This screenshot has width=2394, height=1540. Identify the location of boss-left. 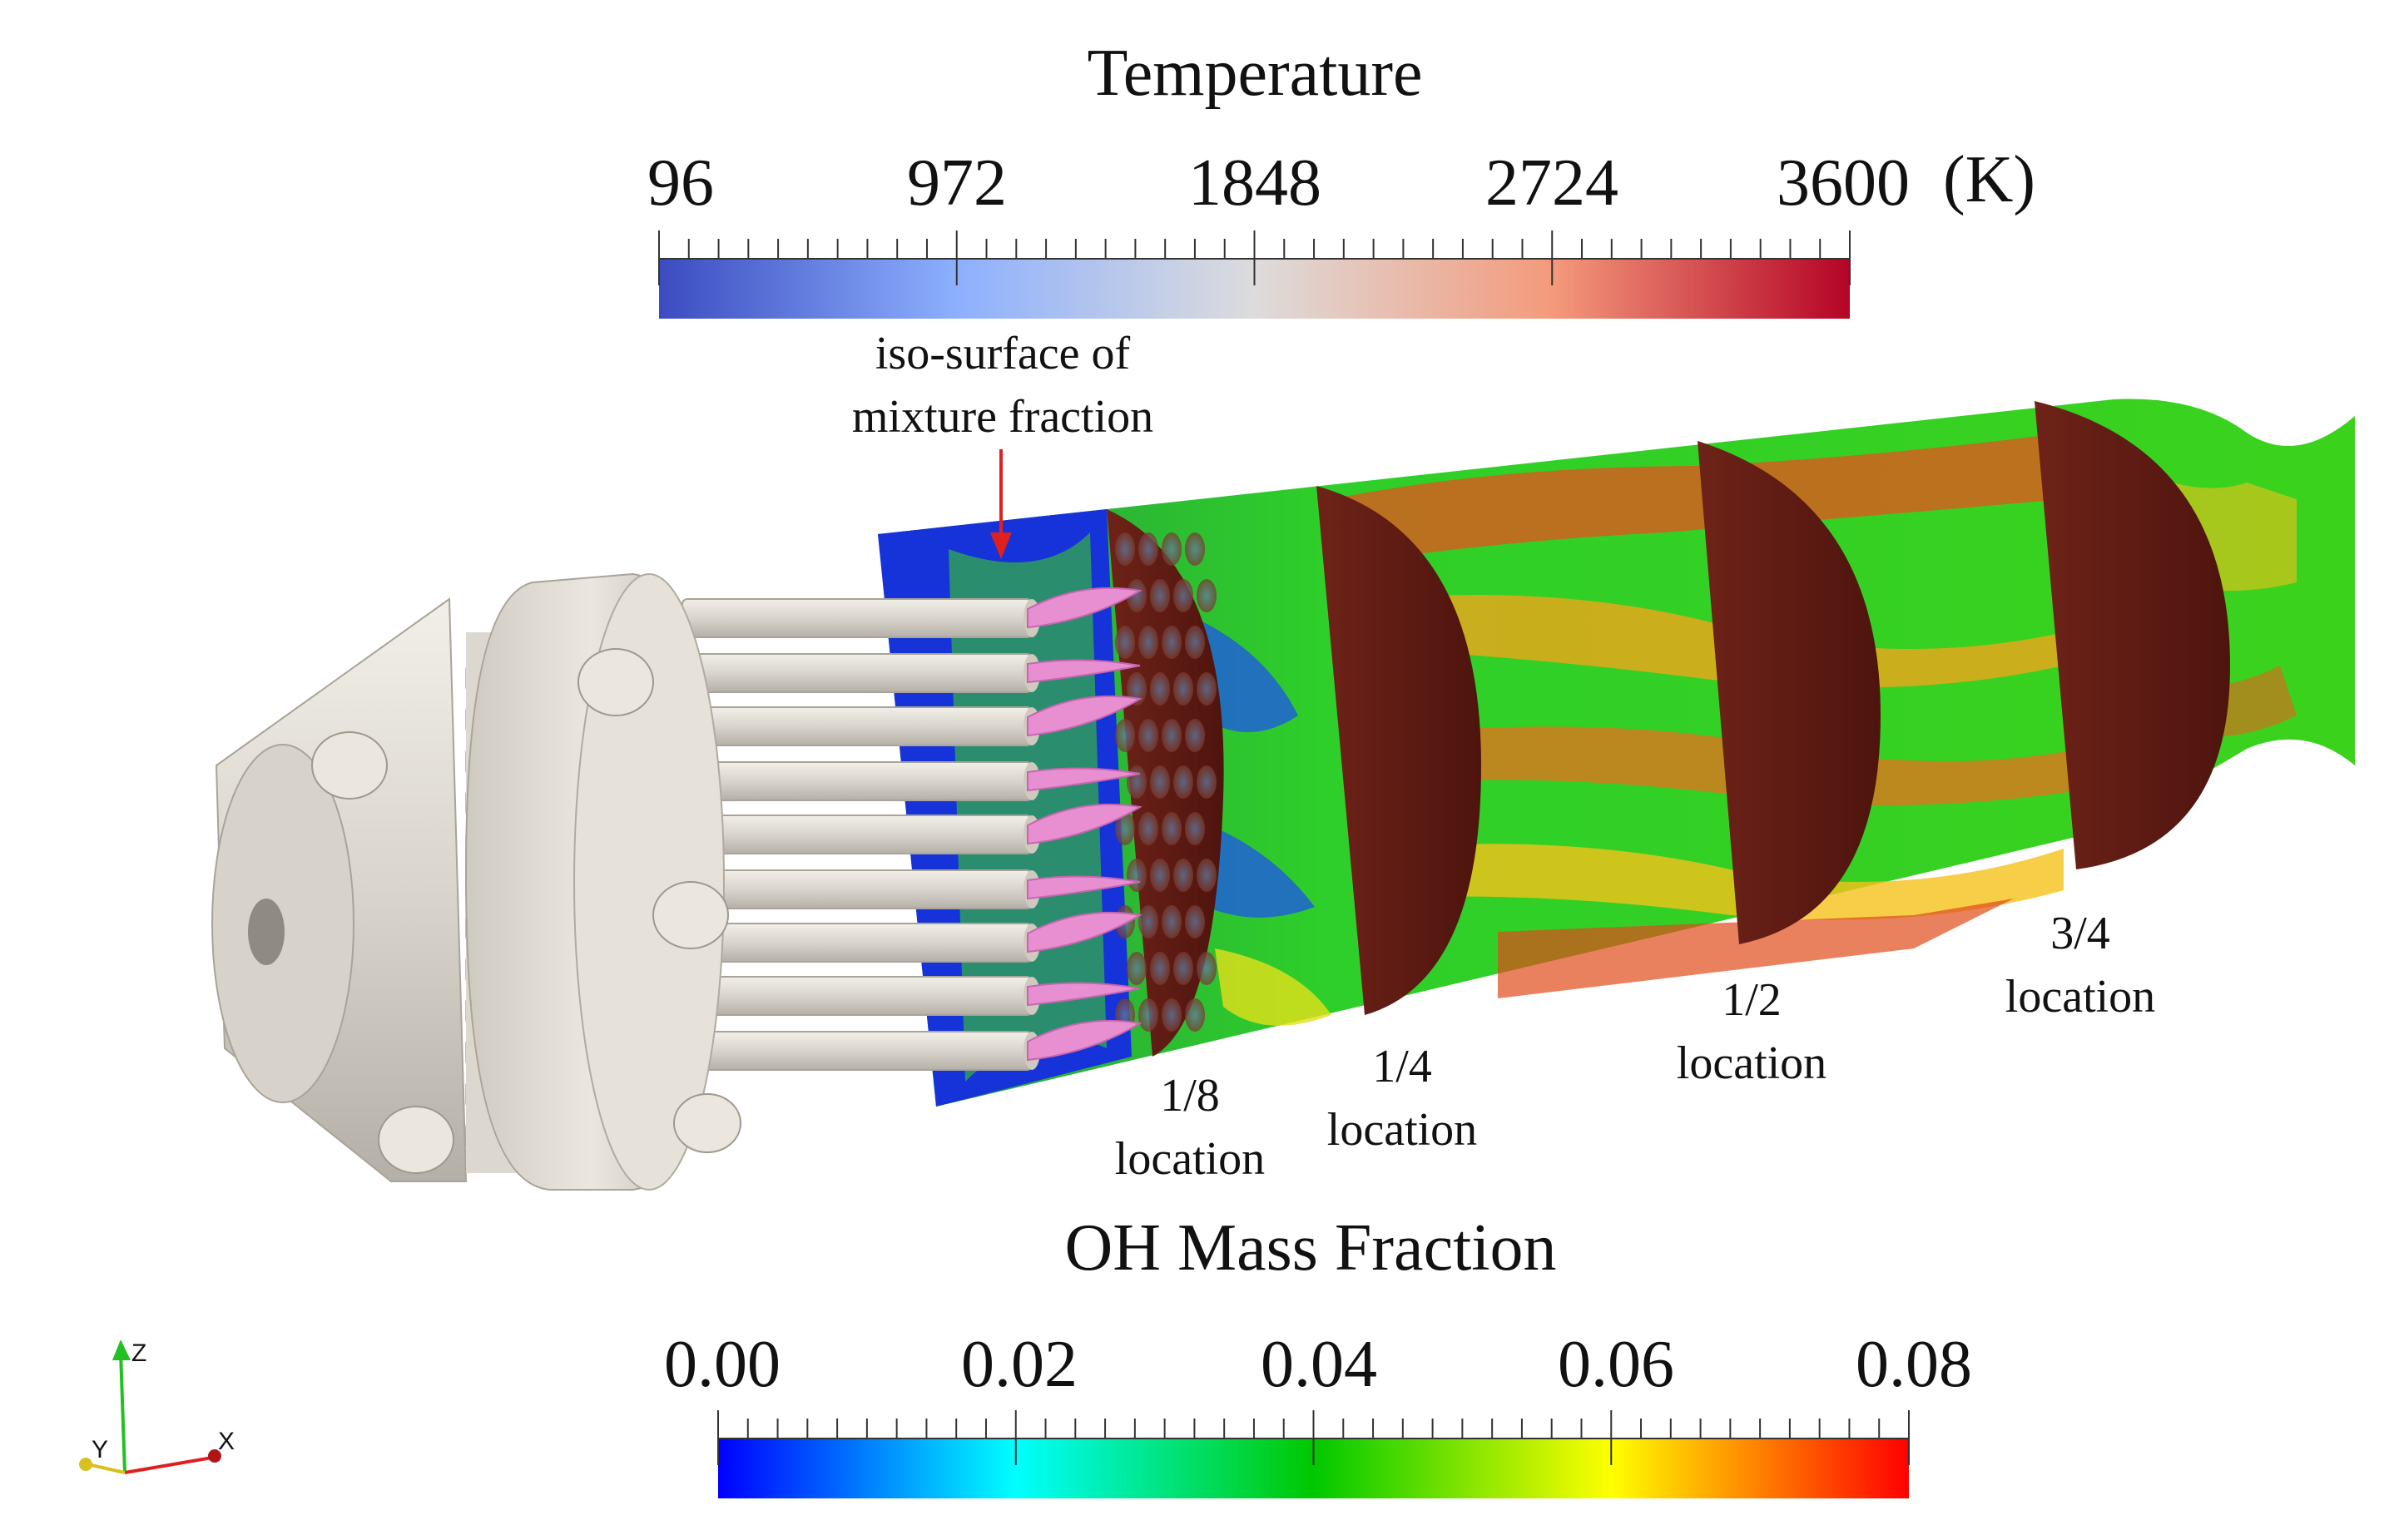
(349, 765).